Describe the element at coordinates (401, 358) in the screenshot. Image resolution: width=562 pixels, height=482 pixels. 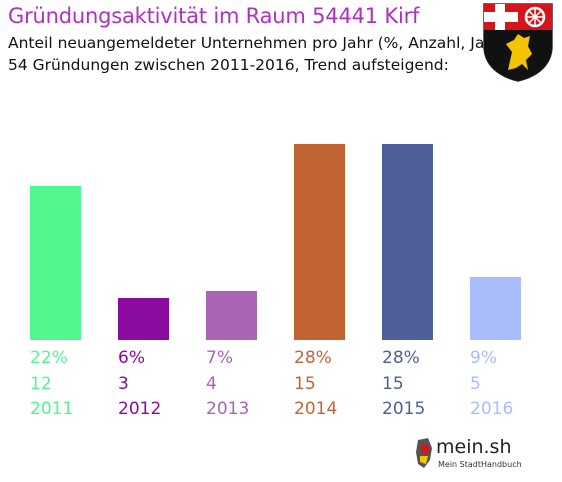
I see `percent-label-2015: 28%` at that location.